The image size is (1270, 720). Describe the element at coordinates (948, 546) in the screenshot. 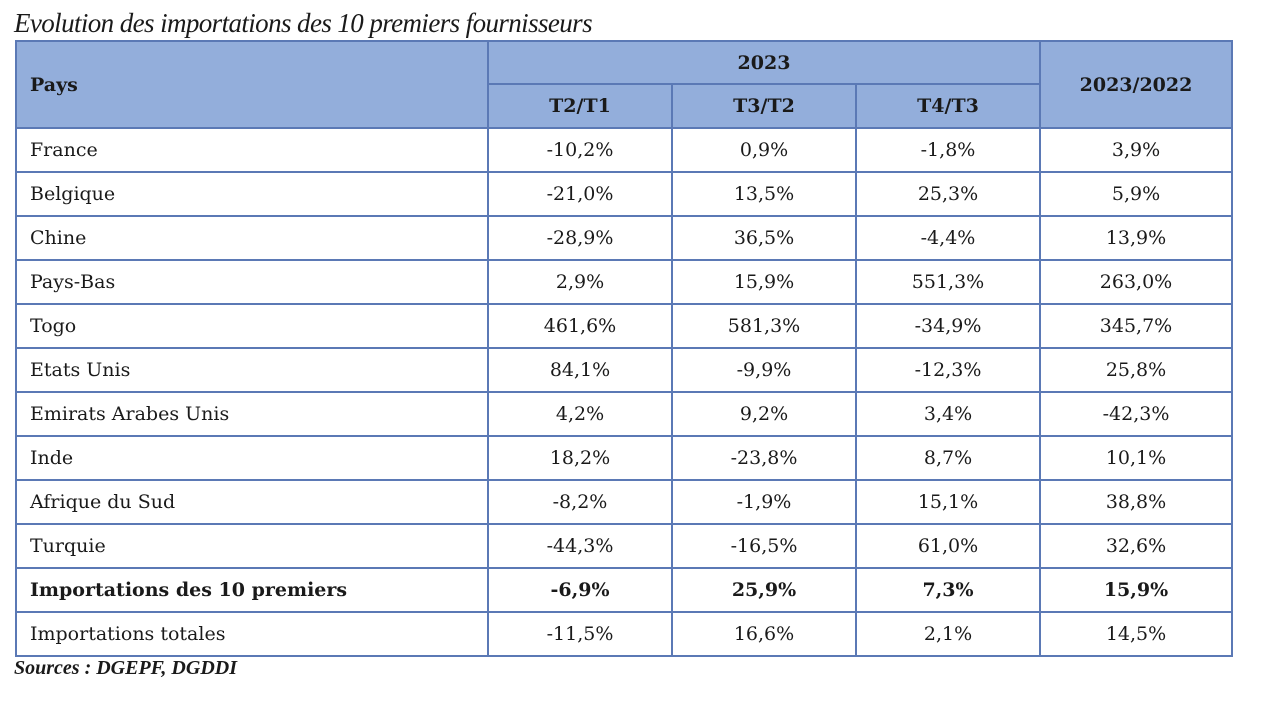

I see `value-cell: 61,0%` at that location.